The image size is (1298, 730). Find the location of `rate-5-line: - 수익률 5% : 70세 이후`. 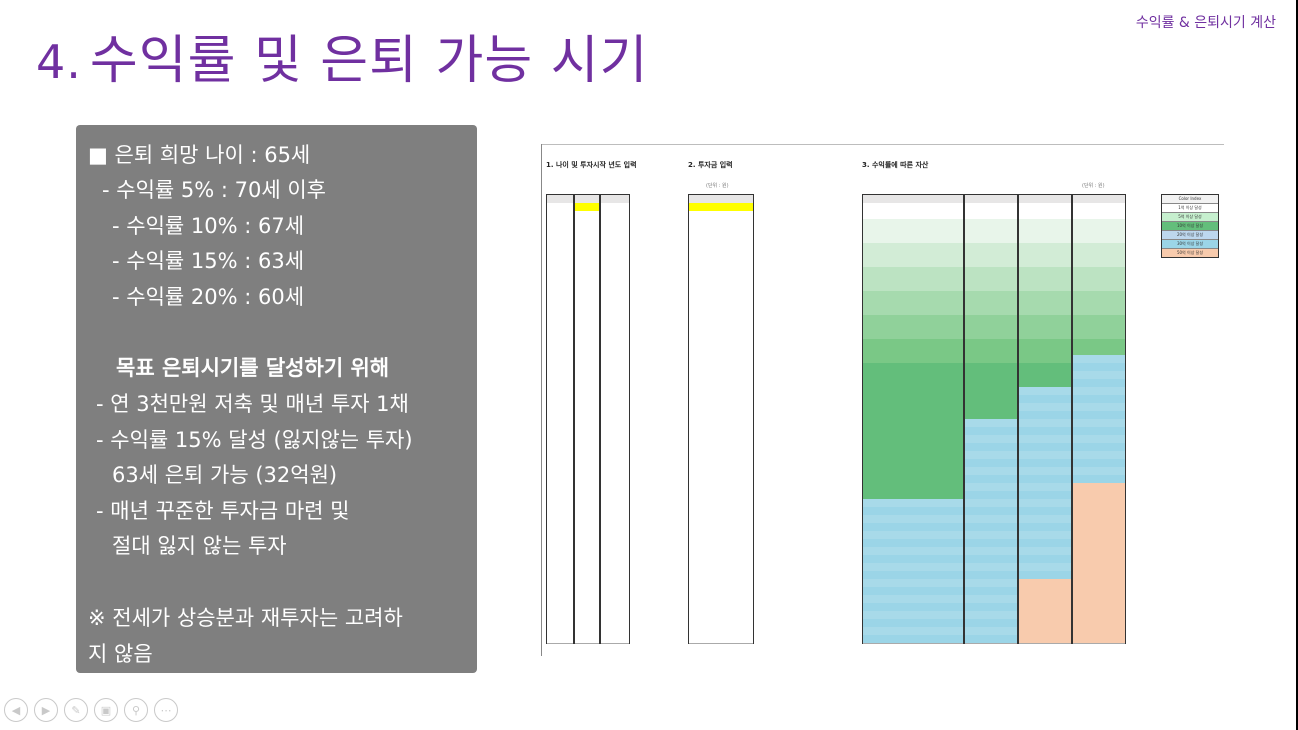

rate-5-line: - 수익률 5% : 70세 이후 is located at coordinates (214, 190).